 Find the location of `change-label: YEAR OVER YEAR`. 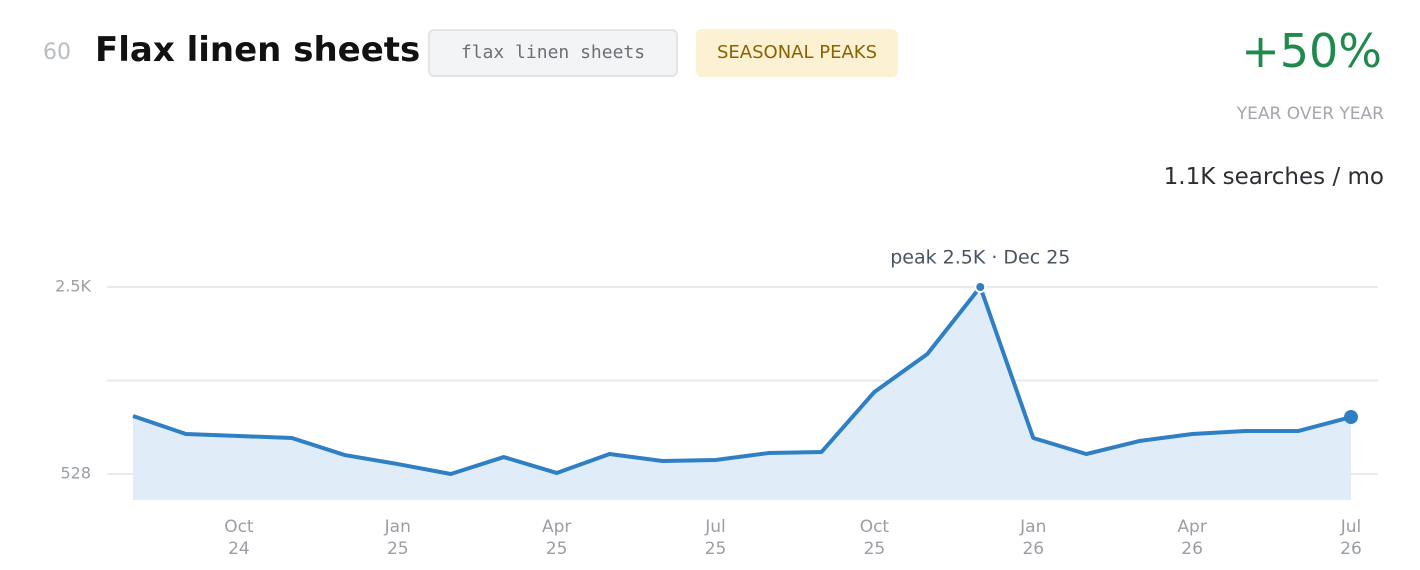

change-label: YEAR OVER YEAR is located at coordinates (1310, 114).